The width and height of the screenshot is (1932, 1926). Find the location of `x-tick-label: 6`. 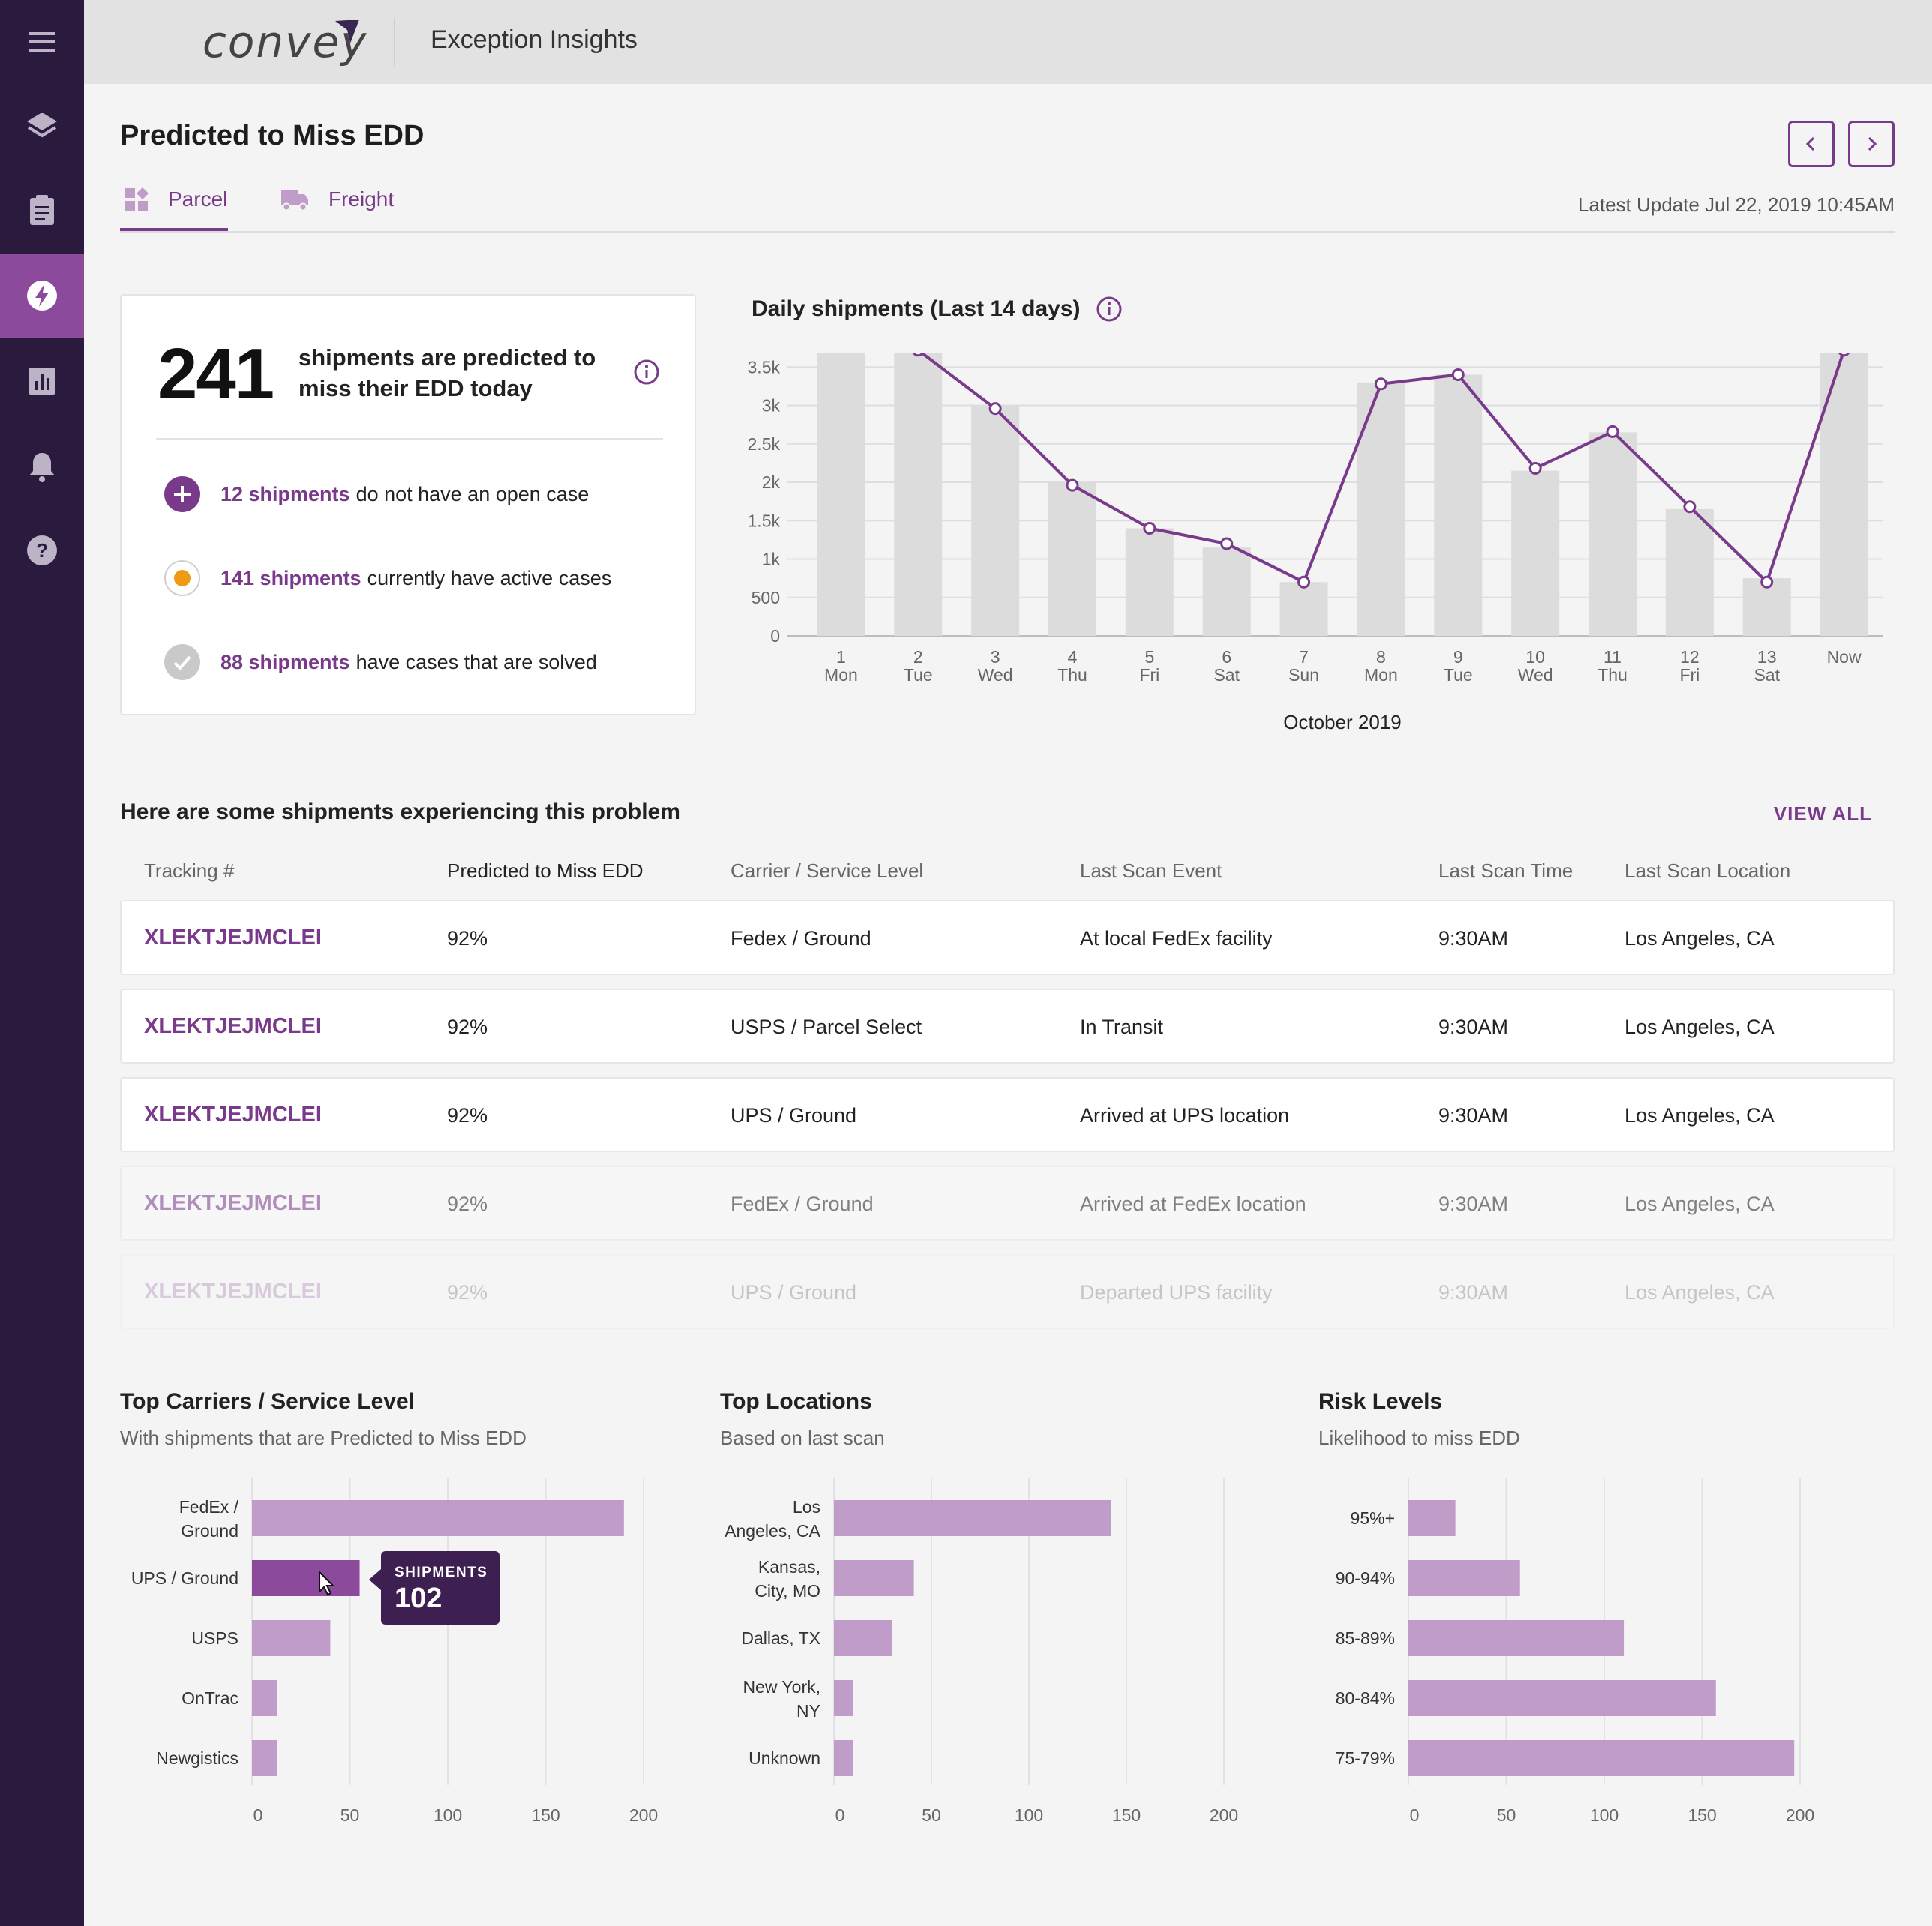

x-tick-label: 6 is located at coordinates (1227, 657).